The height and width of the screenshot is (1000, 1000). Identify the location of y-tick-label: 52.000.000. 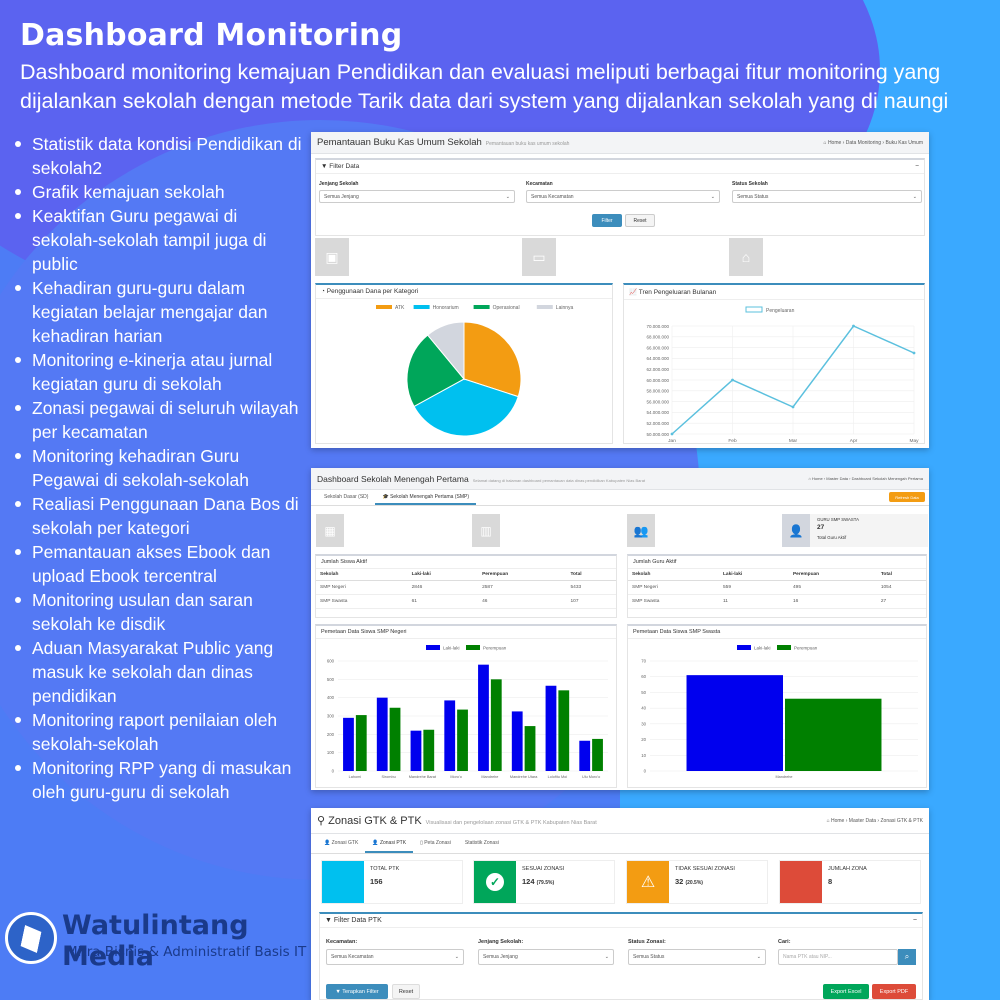
(657, 423).